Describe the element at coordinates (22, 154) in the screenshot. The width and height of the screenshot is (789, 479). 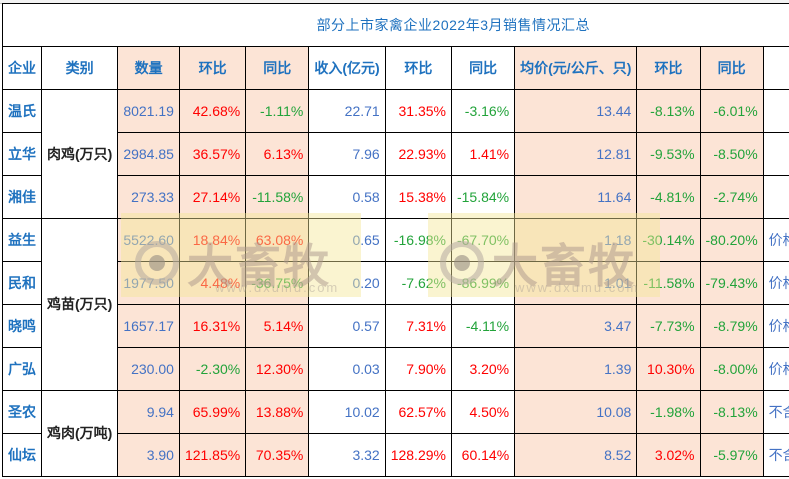
I see `company-cell: 立华` at that location.